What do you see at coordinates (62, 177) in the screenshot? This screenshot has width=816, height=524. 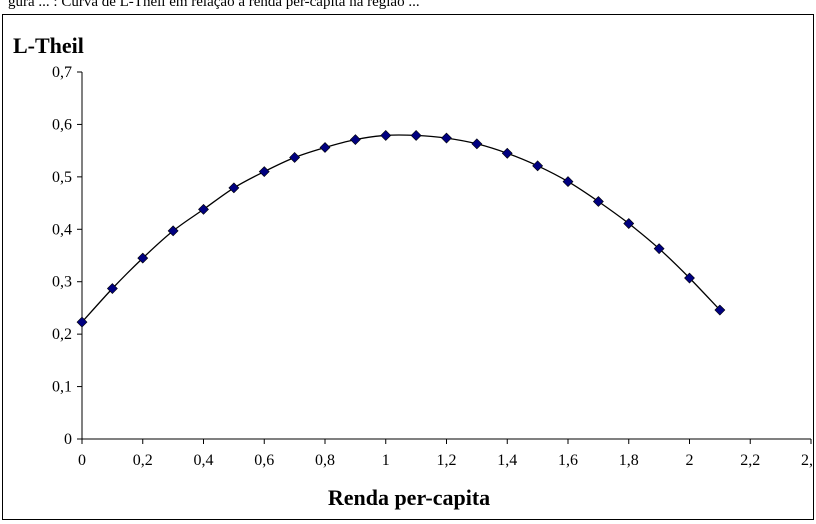 I see `y-tick-label: 0,5` at bounding box center [62, 177].